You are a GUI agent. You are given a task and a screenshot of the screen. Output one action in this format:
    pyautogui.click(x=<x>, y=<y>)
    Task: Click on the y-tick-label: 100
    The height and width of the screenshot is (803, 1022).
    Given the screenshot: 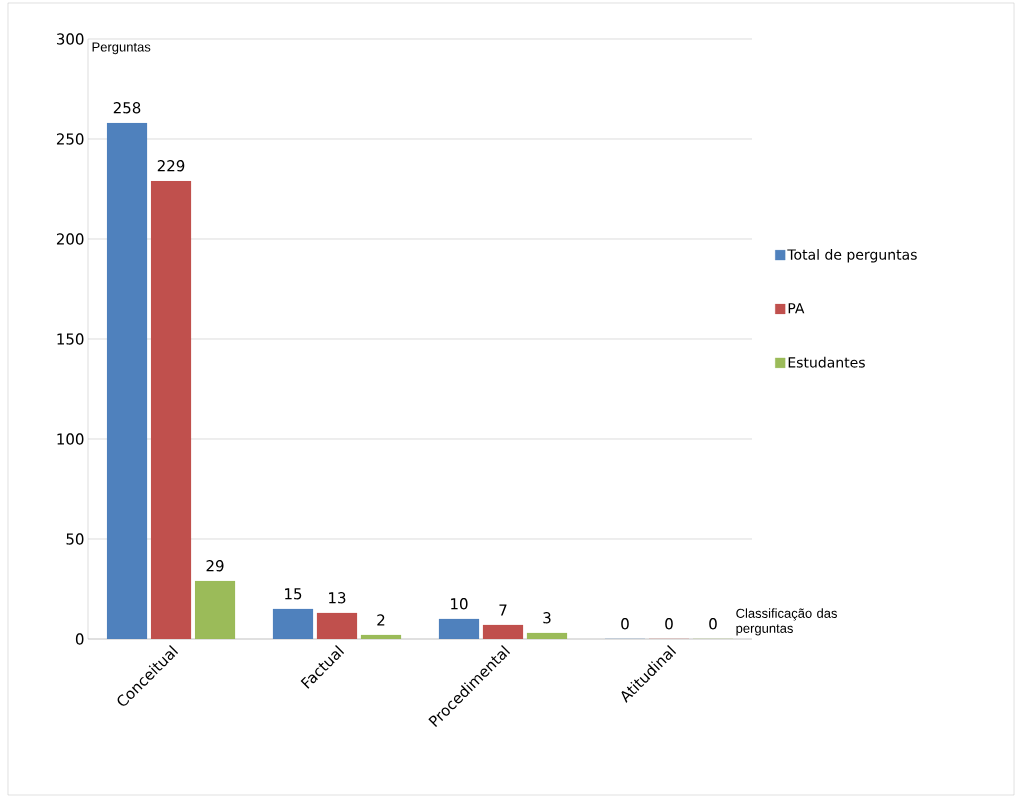 What is the action you would take?
    pyautogui.click(x=70, y=439)
    